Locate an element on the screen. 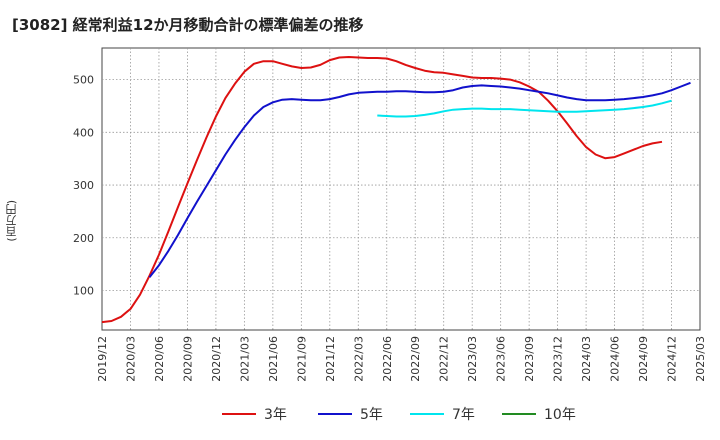  x-tick-label: 2022/12 is located at coordinates (444, 359).